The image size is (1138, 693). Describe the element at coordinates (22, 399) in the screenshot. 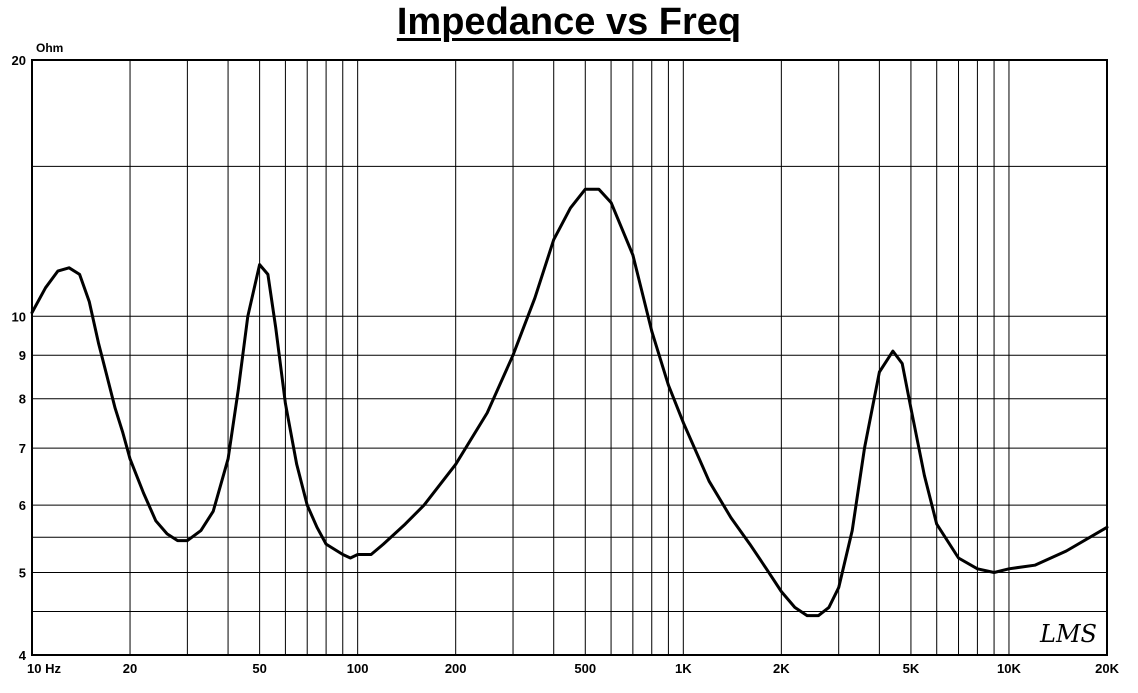

I see `y-tick-label: 8` at that location.